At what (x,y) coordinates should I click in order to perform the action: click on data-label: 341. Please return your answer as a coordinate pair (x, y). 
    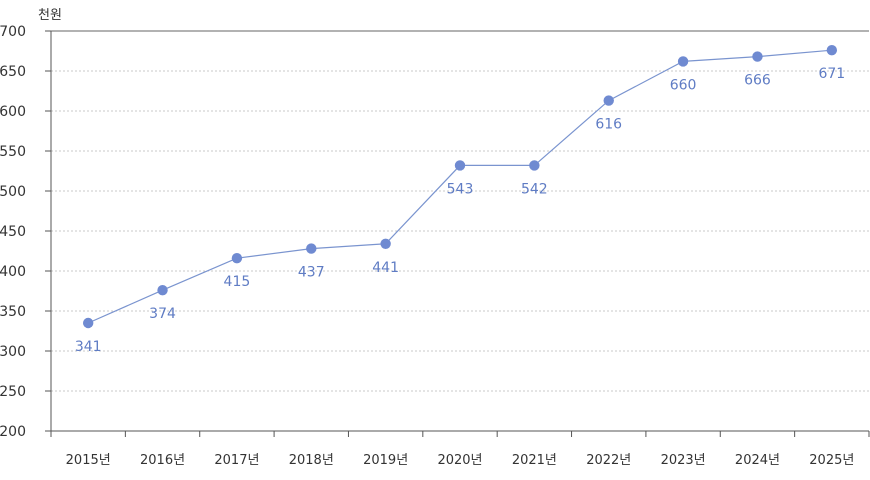
    Looking at the image, I should click on (88, 347).